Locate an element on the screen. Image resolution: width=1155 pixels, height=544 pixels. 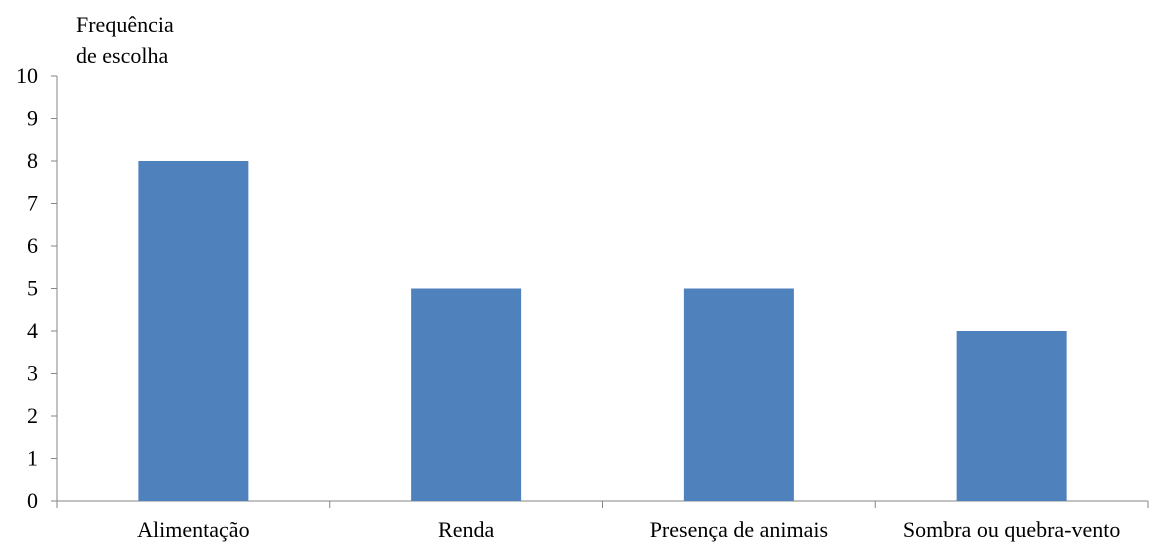
y-tick-label: 7 is located at coordinates (32, 203).